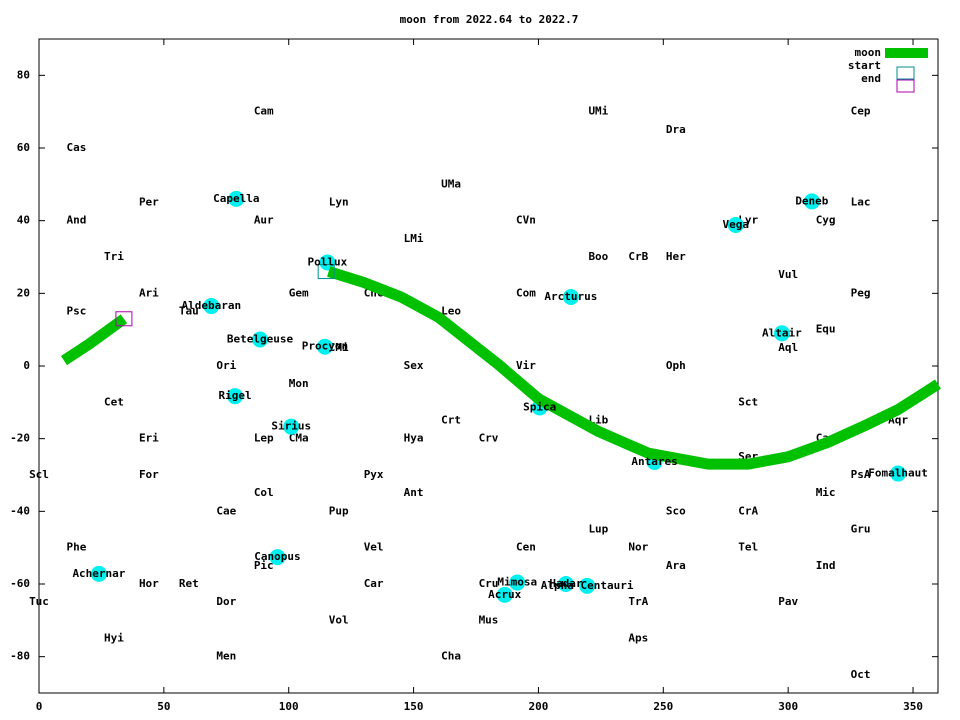 This screenshot has width=960, height=720. What do you see at coordinates (77, 147) in the screenshot?
I see `constellation-label: Cas` at bounding box center [77, 147].